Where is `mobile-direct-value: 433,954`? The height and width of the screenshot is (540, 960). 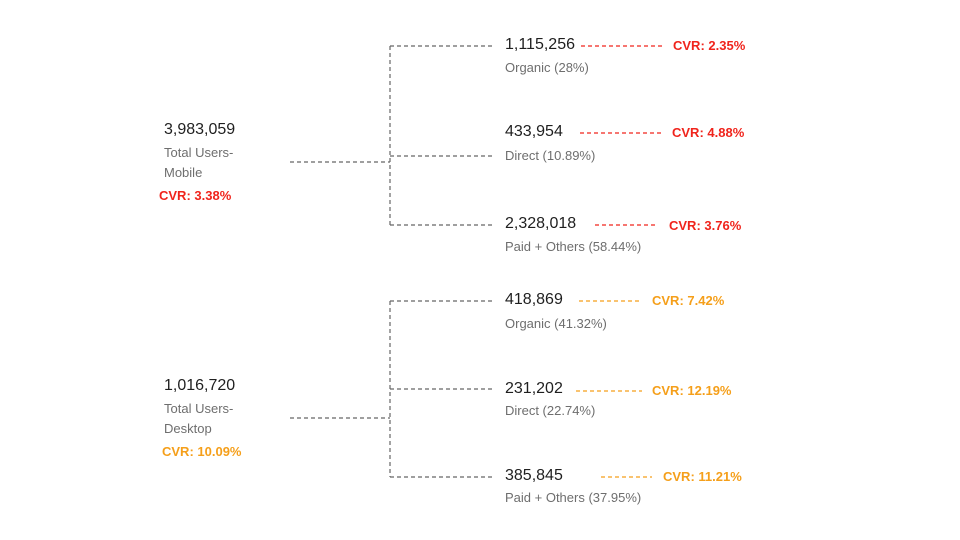
mobile-direct-value: 433,954 is located at coordinates (534, 131).